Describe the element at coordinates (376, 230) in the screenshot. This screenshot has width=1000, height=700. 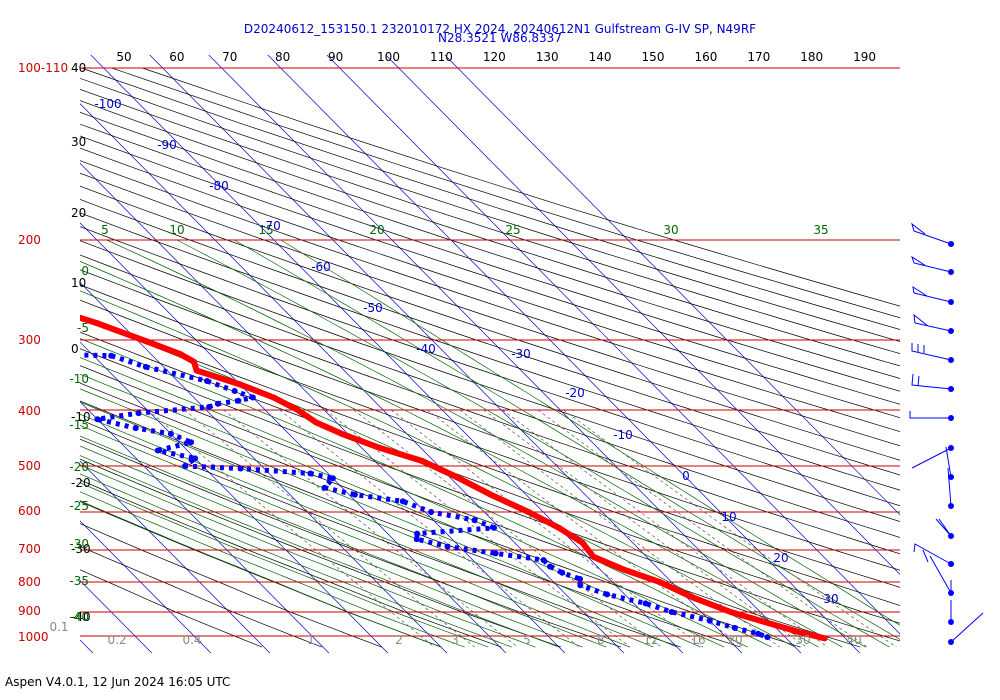
I see `theta-e-tick-label: 20` at that location.